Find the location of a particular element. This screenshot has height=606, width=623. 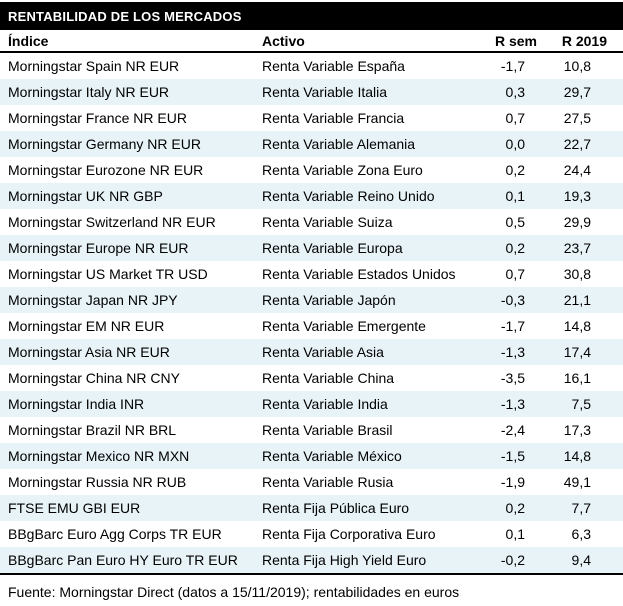

column-header-indice: Índice is located at coordinates (28, 40).